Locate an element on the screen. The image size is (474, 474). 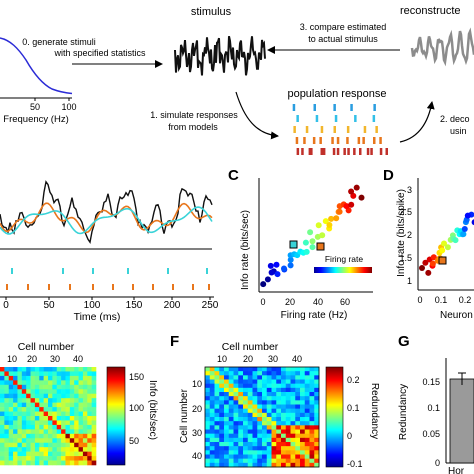
panel-d-ytick: 3 is located at coordinates (409, 190).